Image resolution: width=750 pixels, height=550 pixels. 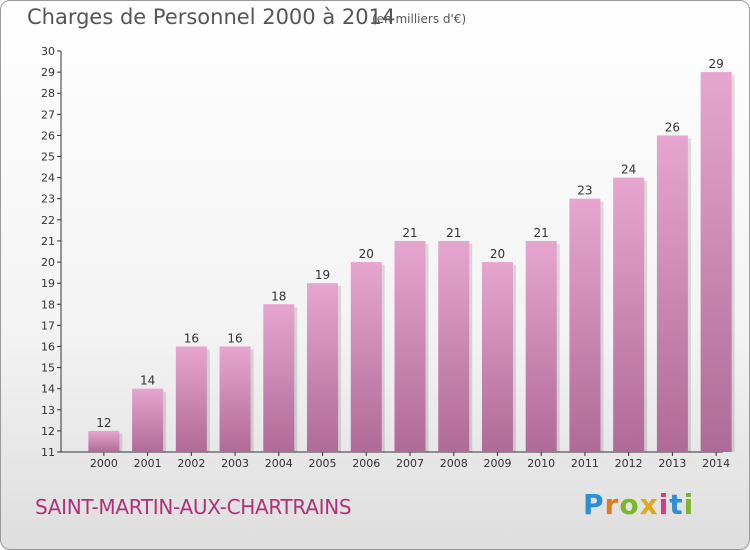 I want to click on bar-value-label: 24, so click(x=628, y=170).